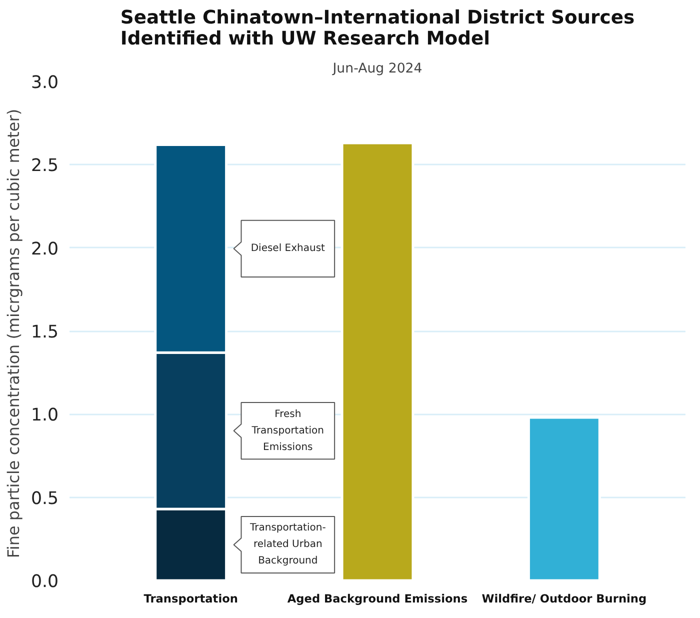 The image size is (700, 618). What do you see at coordinates (44, 249) in the screenshot?
I see `y-tick-label: 2.0` at bounding box center [44, 249].